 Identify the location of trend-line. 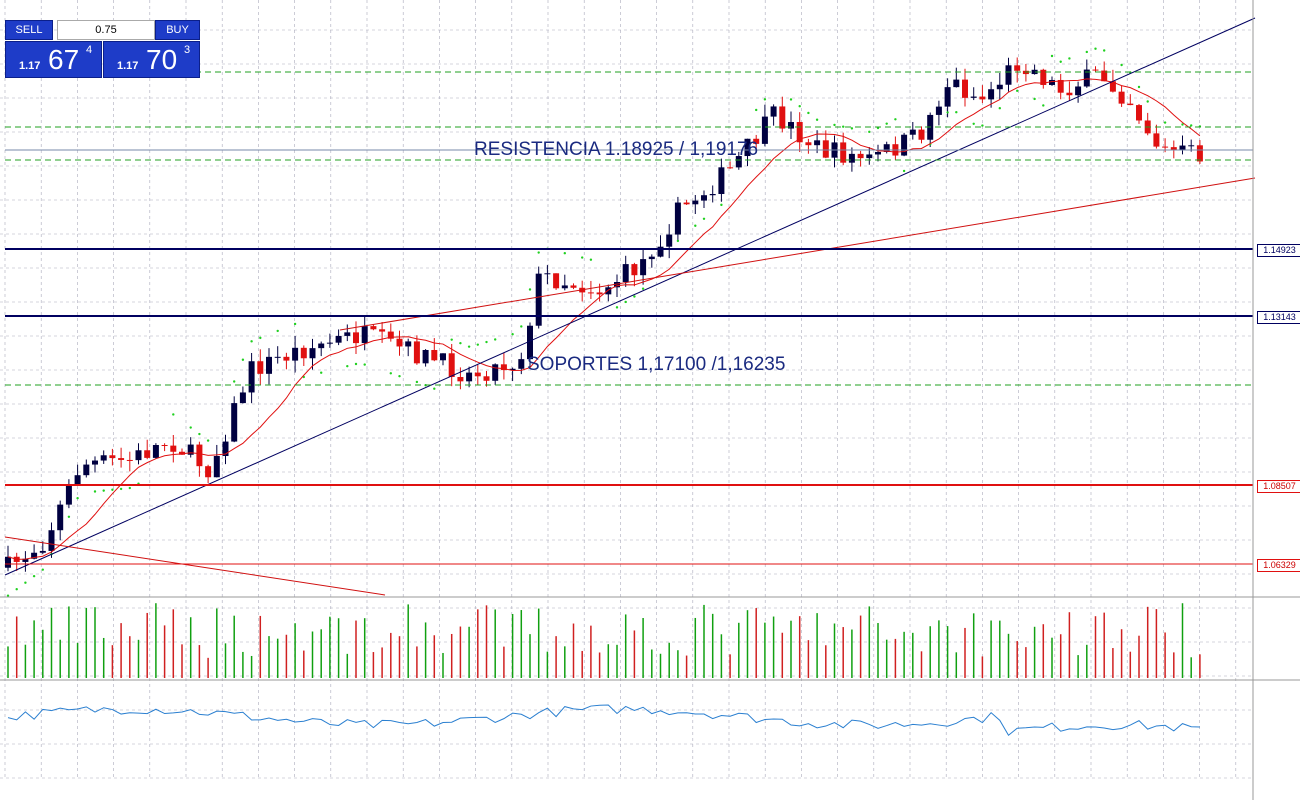
(797, 254).